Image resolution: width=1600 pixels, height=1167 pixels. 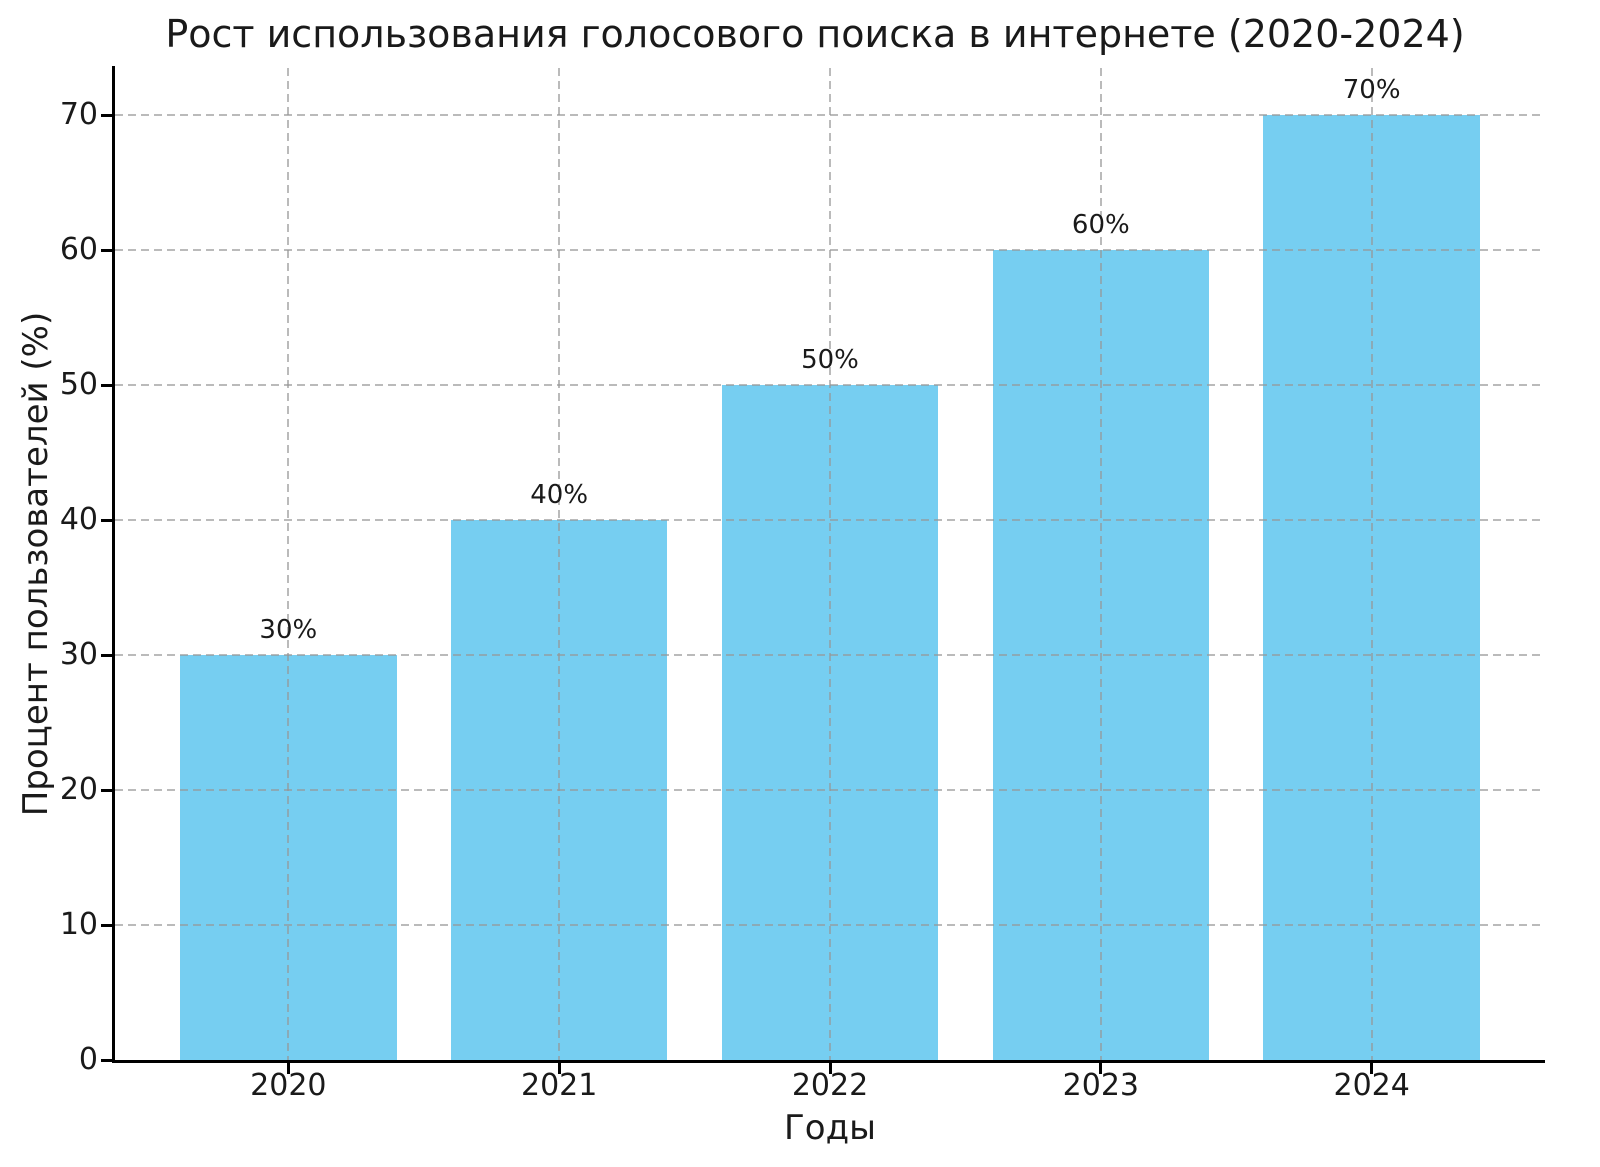 What do you see at coordinates (78, 790) in the screenshot?
I see `y-tick-label-20: 20` at bounding box center [78, 790].